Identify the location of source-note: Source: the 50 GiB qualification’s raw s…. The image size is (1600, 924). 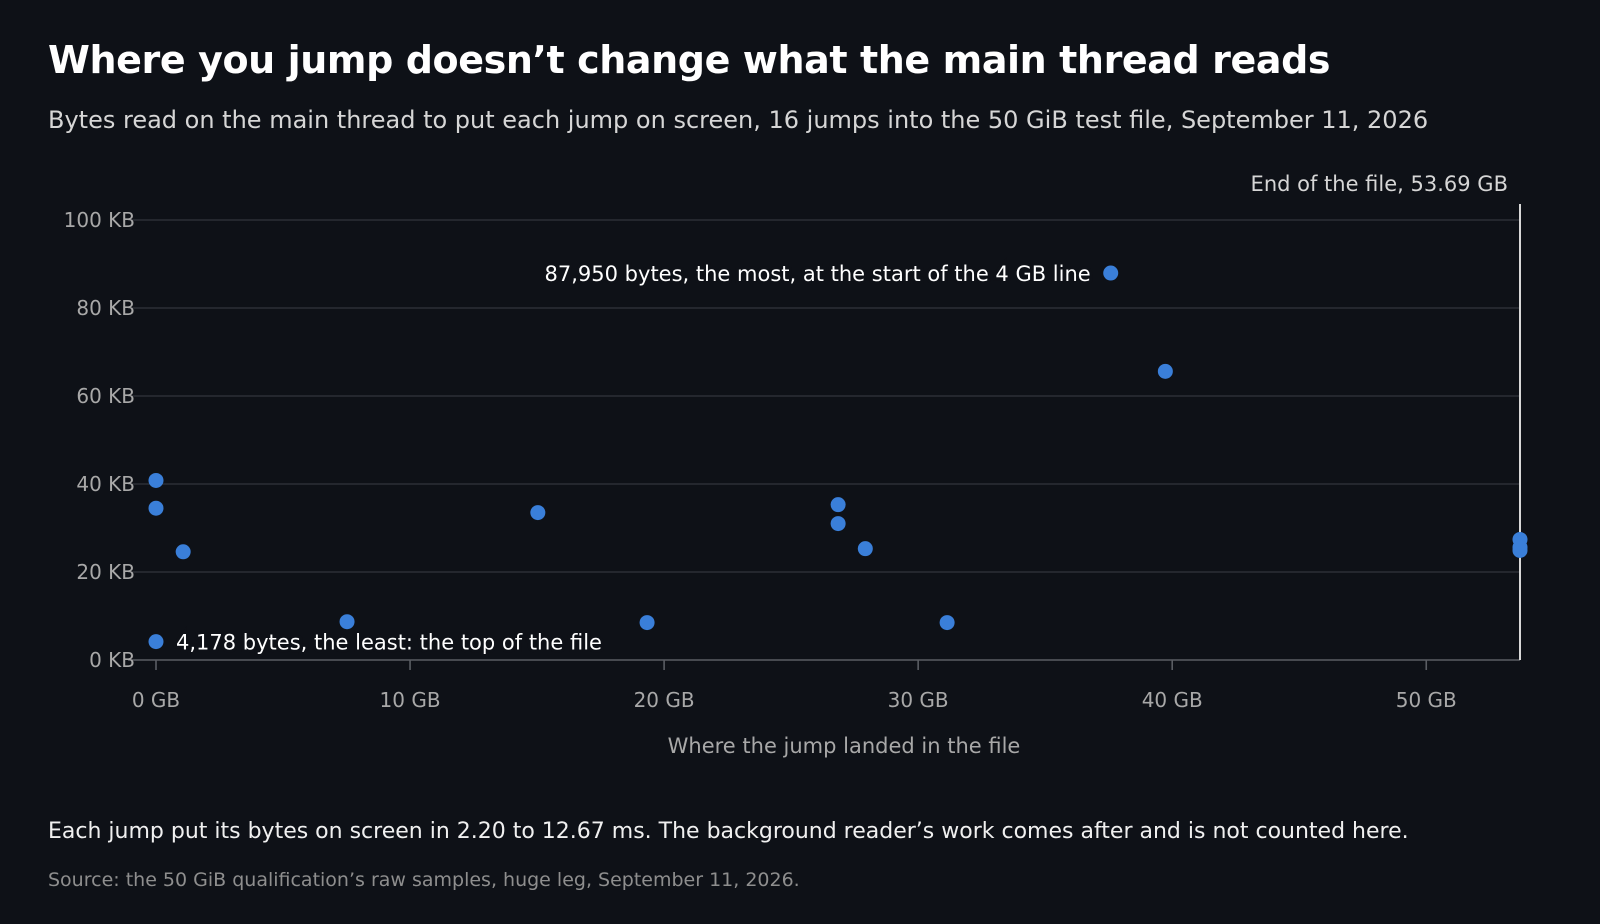
(424, 880).